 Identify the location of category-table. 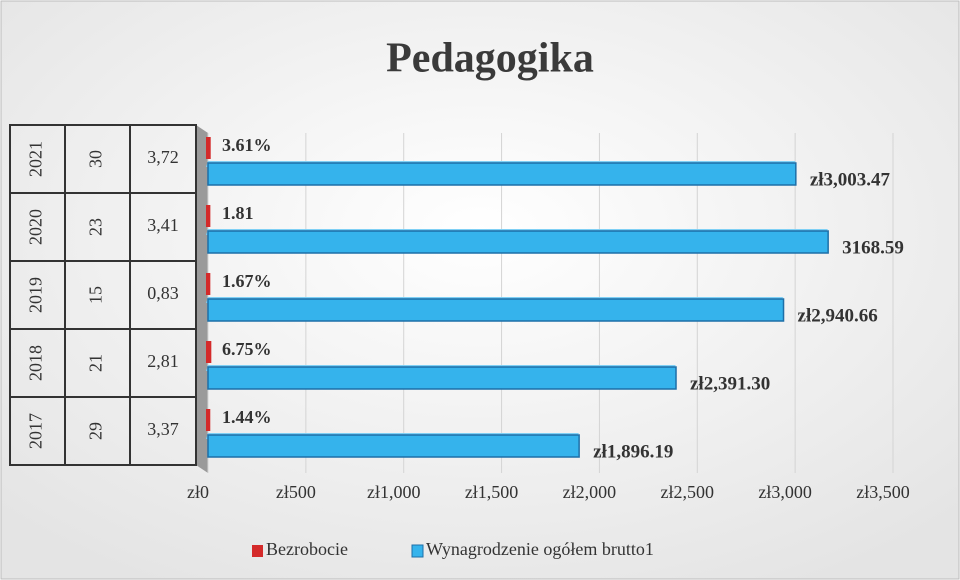
(103, 295).